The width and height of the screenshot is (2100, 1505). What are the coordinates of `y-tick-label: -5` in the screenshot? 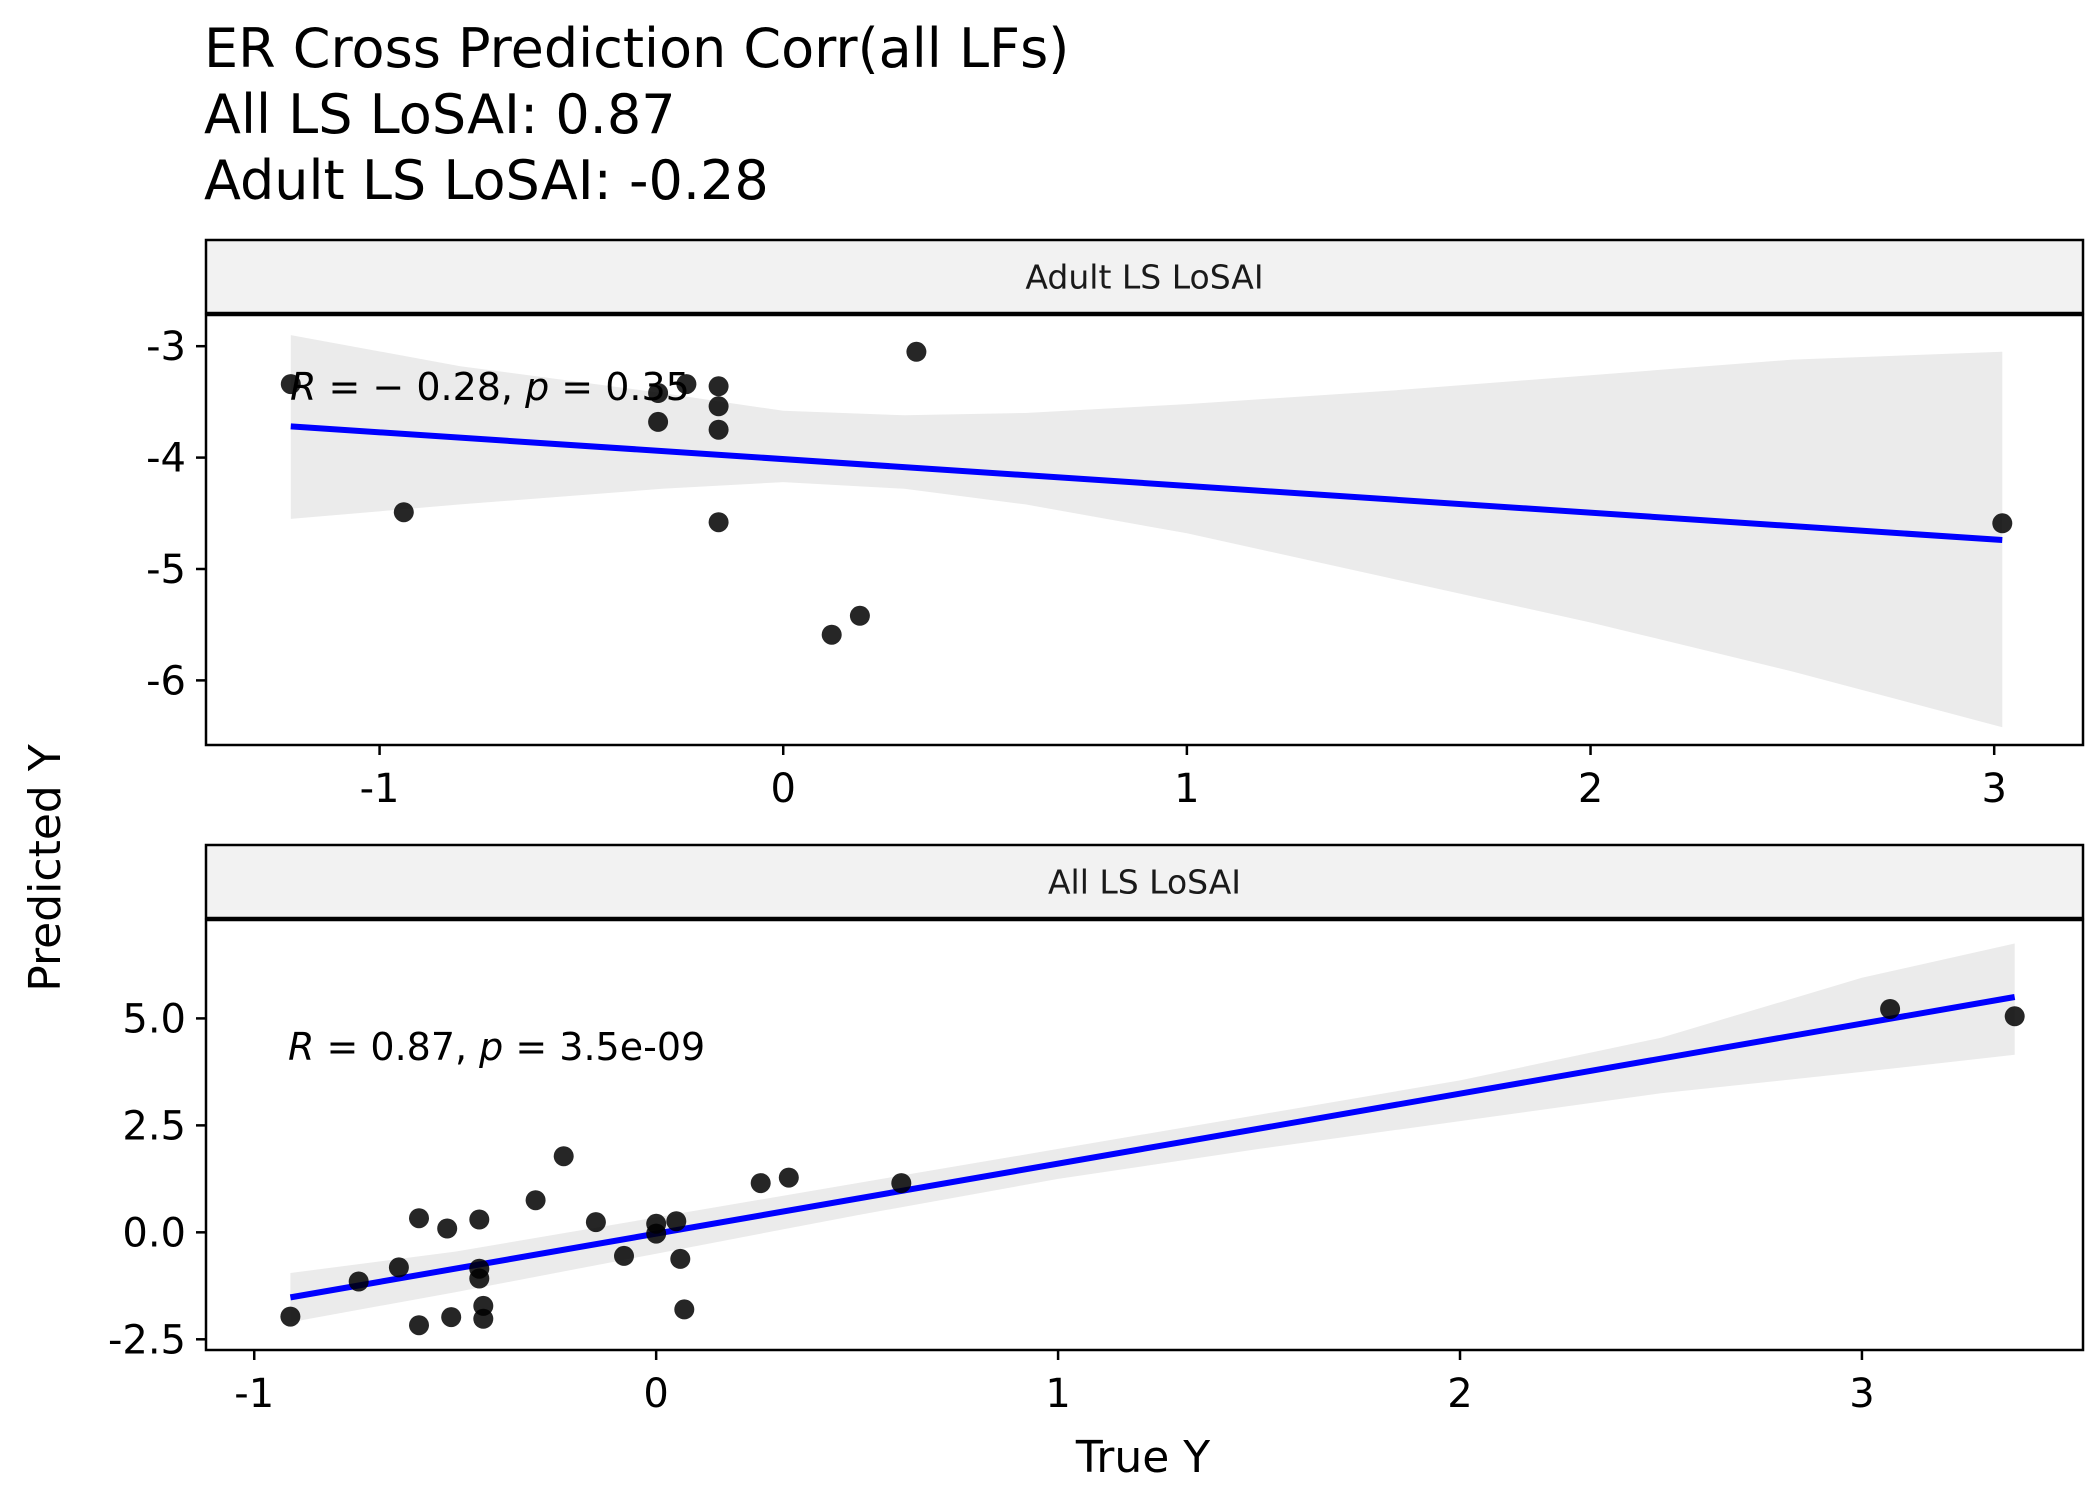 It's located at (166, 570).